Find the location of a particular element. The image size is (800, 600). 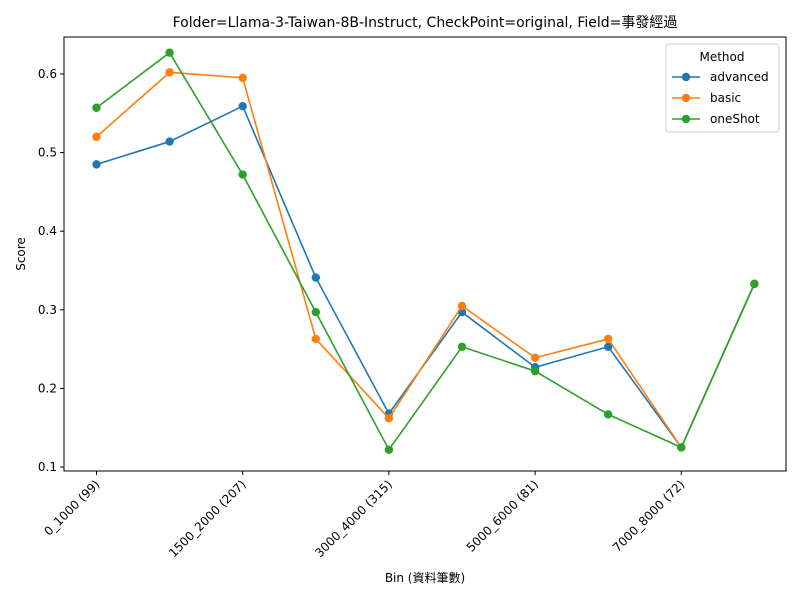

y-tick-label: 0.3 is located at coordinates (47, 310).